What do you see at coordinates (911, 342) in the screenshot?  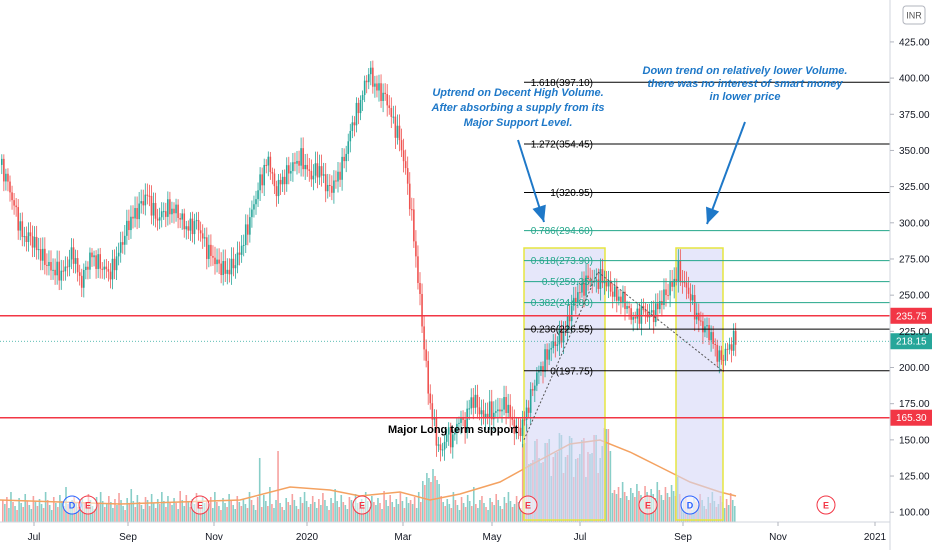 I see `last-price-label: 218.15` at bounding box center [911, 342].